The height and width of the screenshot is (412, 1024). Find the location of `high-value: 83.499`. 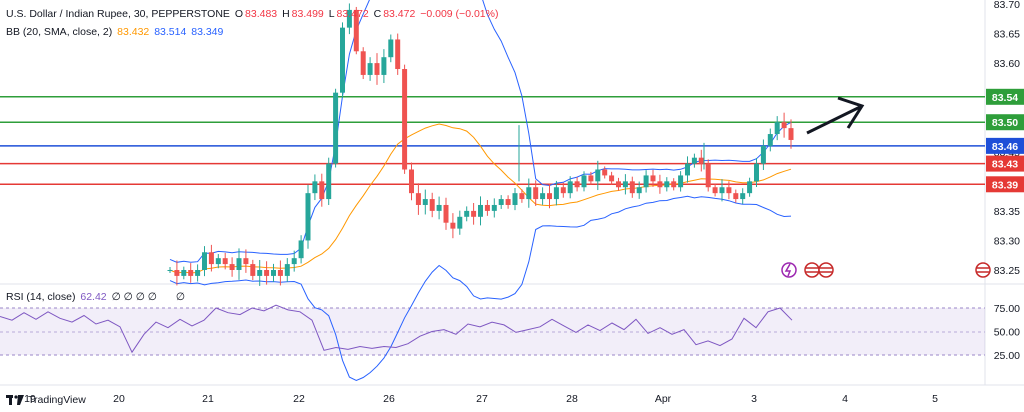

high-value: 83.499 is located at coordinates (307, 14).